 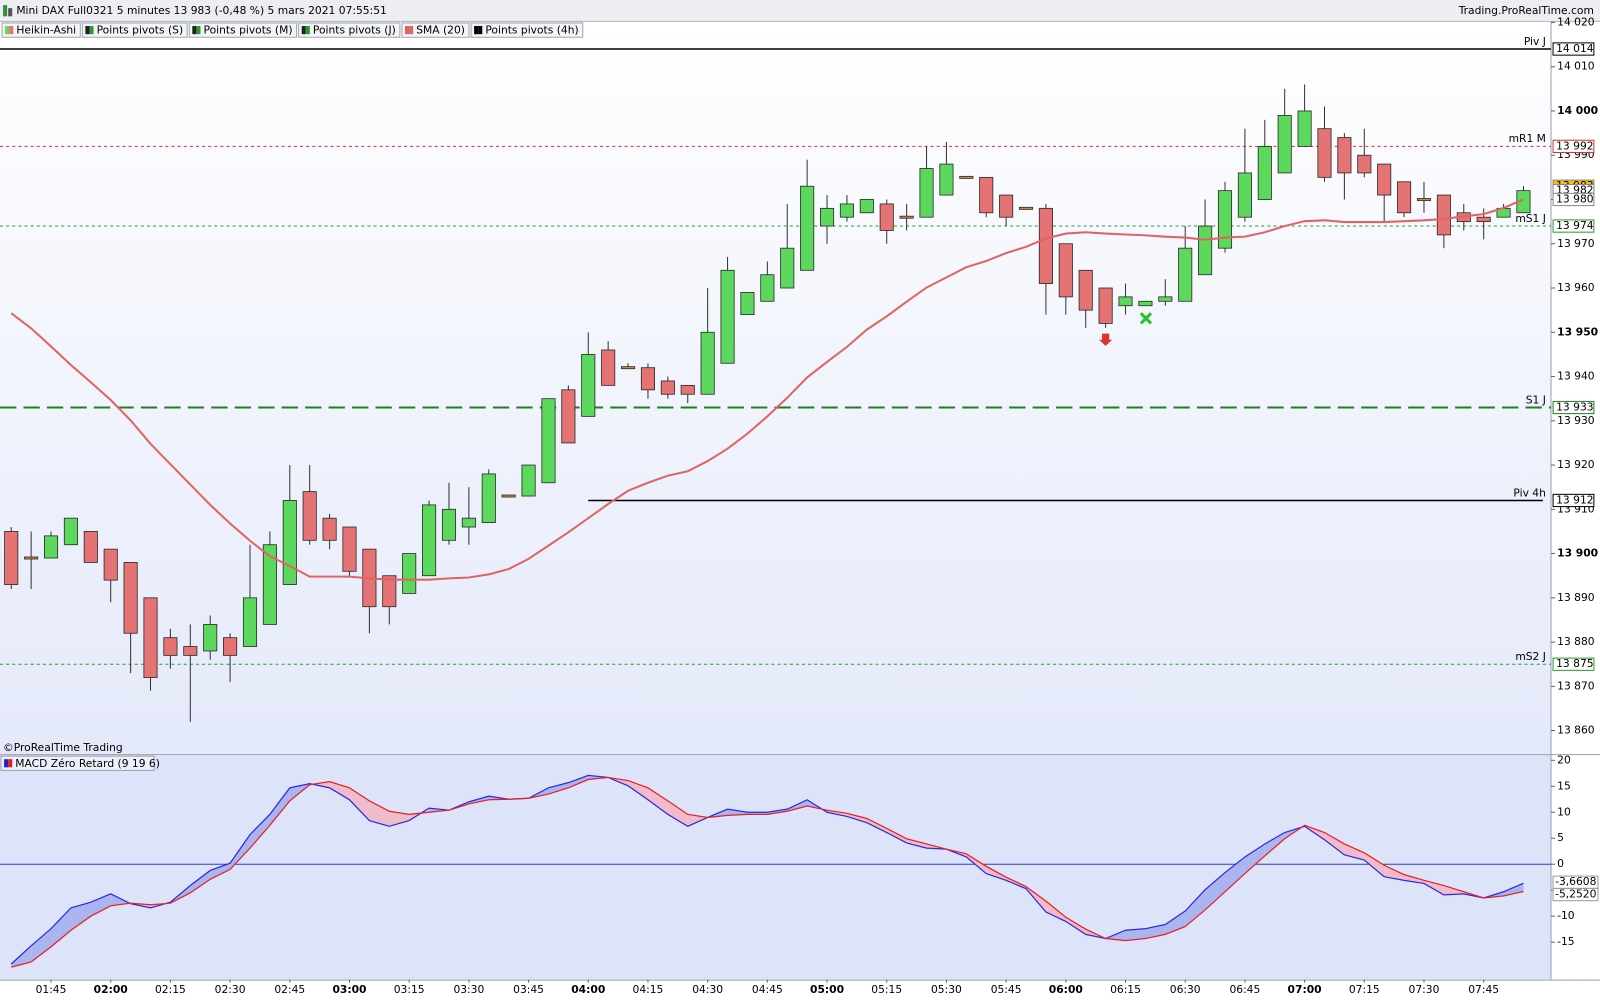 I want to click on y-tick-label: 0, so click(x=1560, y=863).